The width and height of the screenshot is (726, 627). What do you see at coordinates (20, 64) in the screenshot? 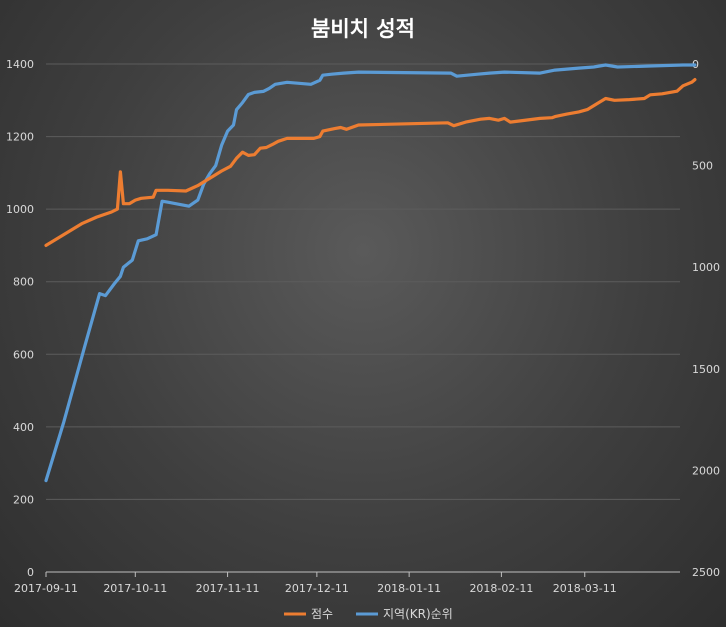
I see `left-axis-tick-label: 1400` at bounding box center [20, 64].